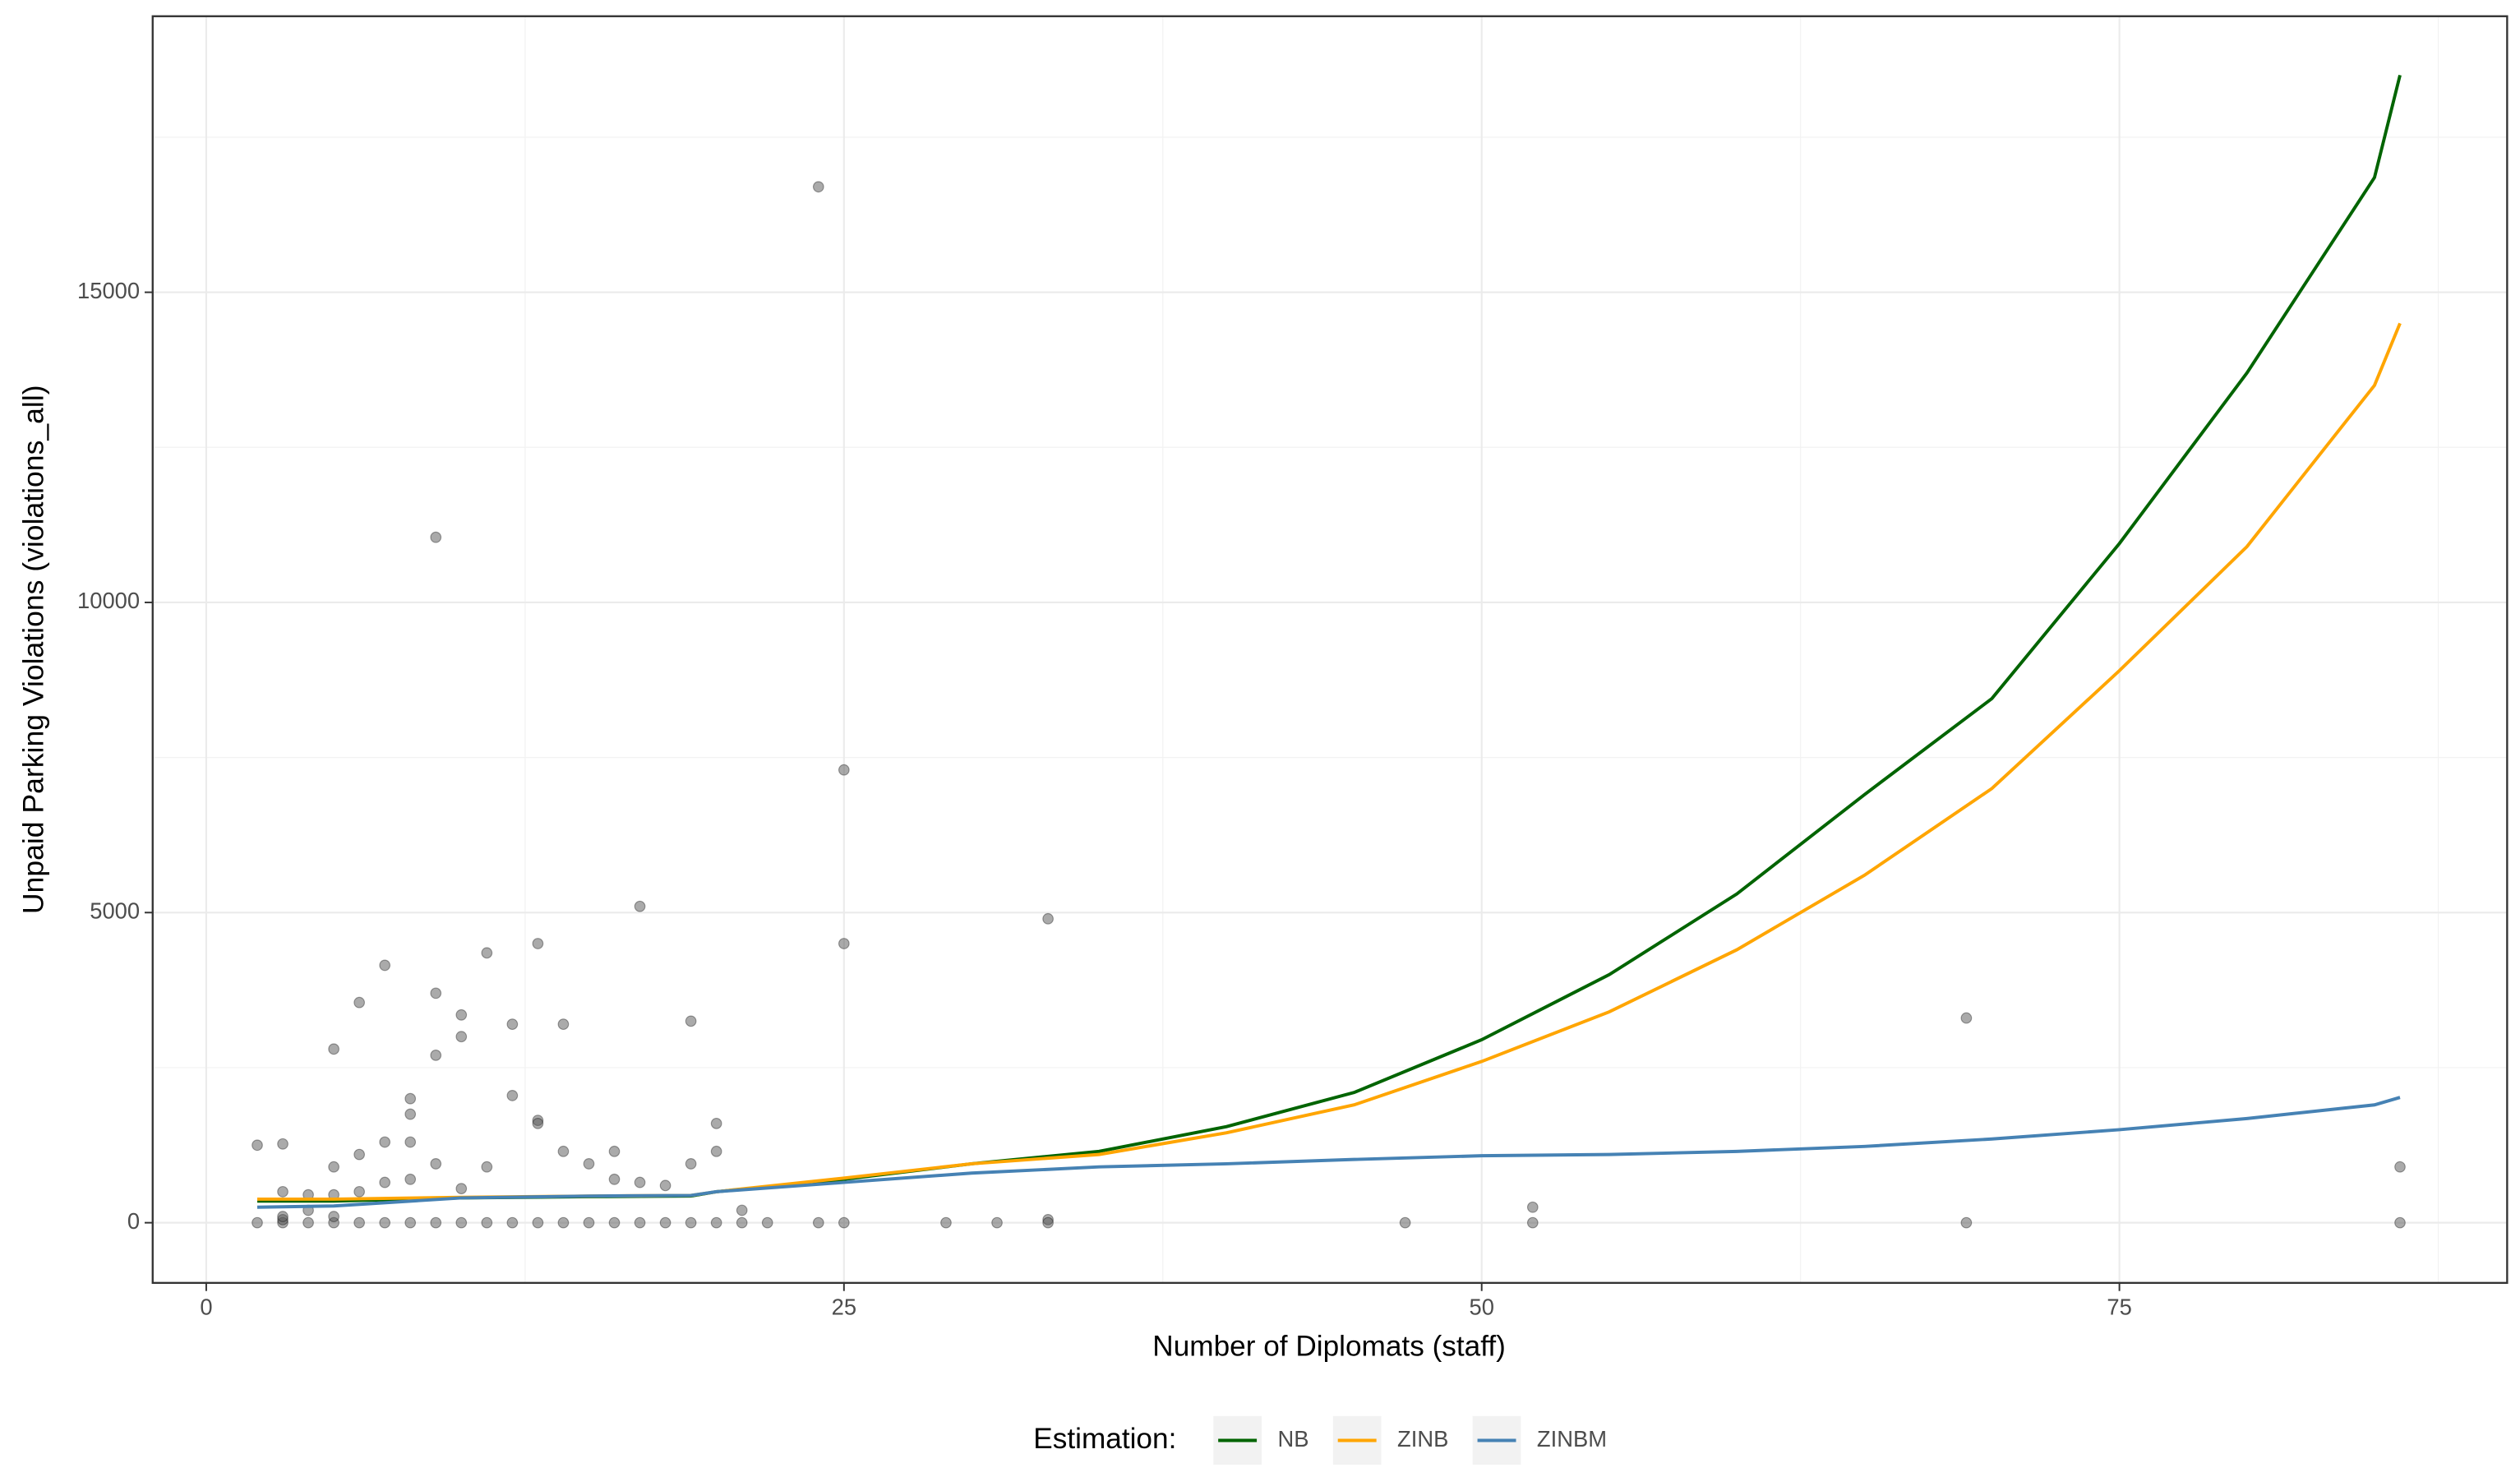 The height and width of the screenshot is (1477, 2520). What do you see at coordinates (206, 1307) in the screenshot?
I see `x-tick-label: 0` at bounding box center [206, 1307].